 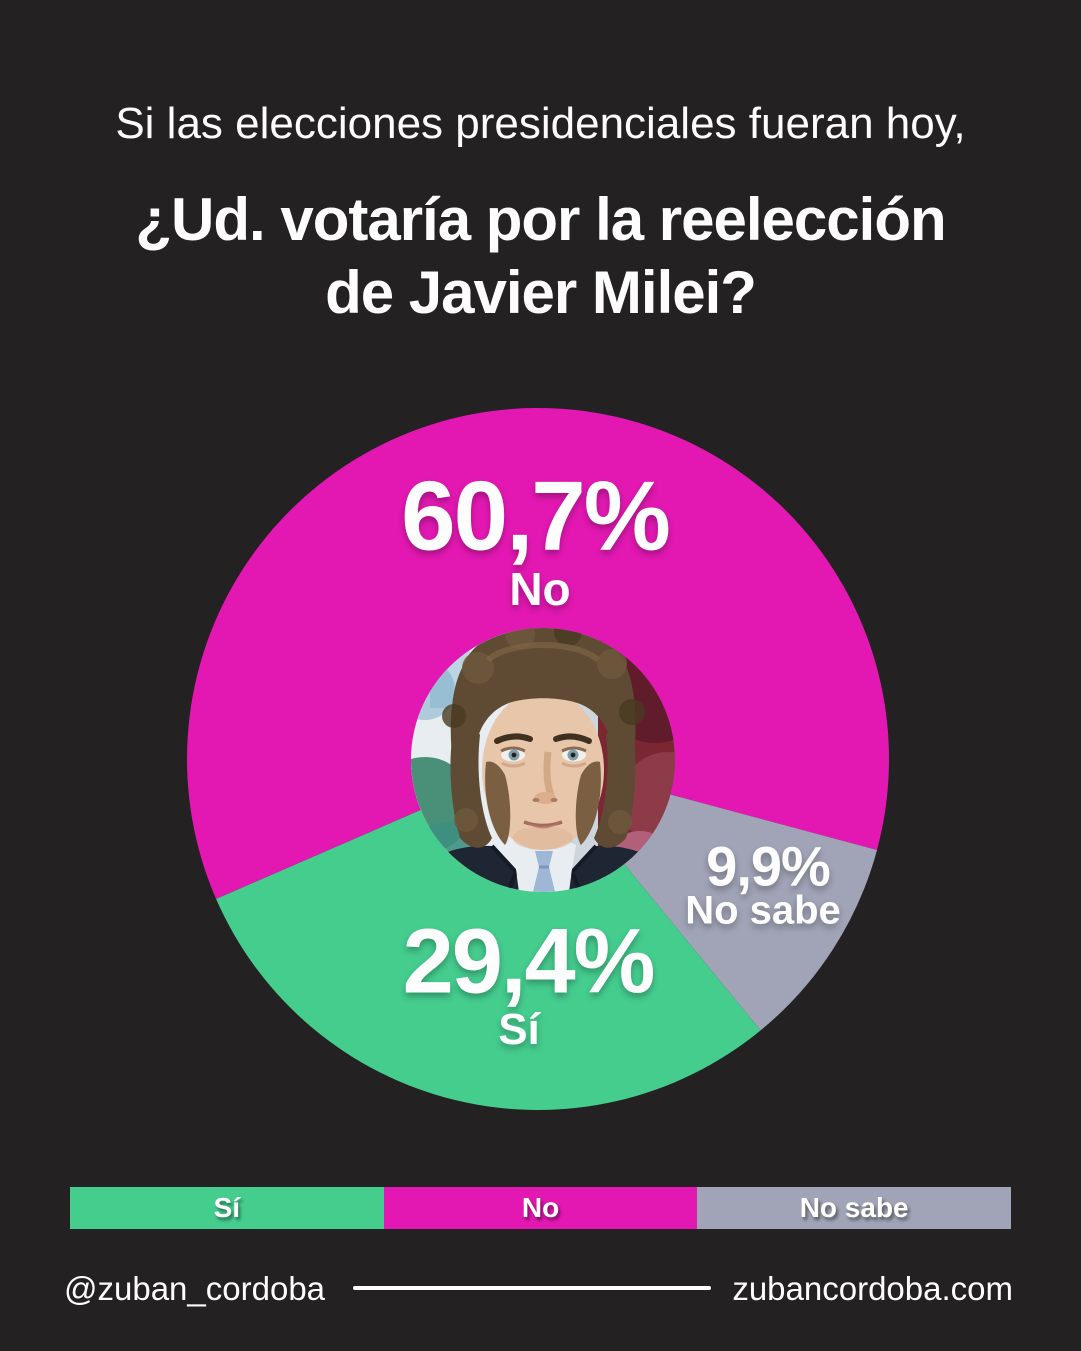 What do you see at coordinates (519, 1029) in the screenshot?
I see `label-si-name: Sí` at bounding box center [519, 1029].